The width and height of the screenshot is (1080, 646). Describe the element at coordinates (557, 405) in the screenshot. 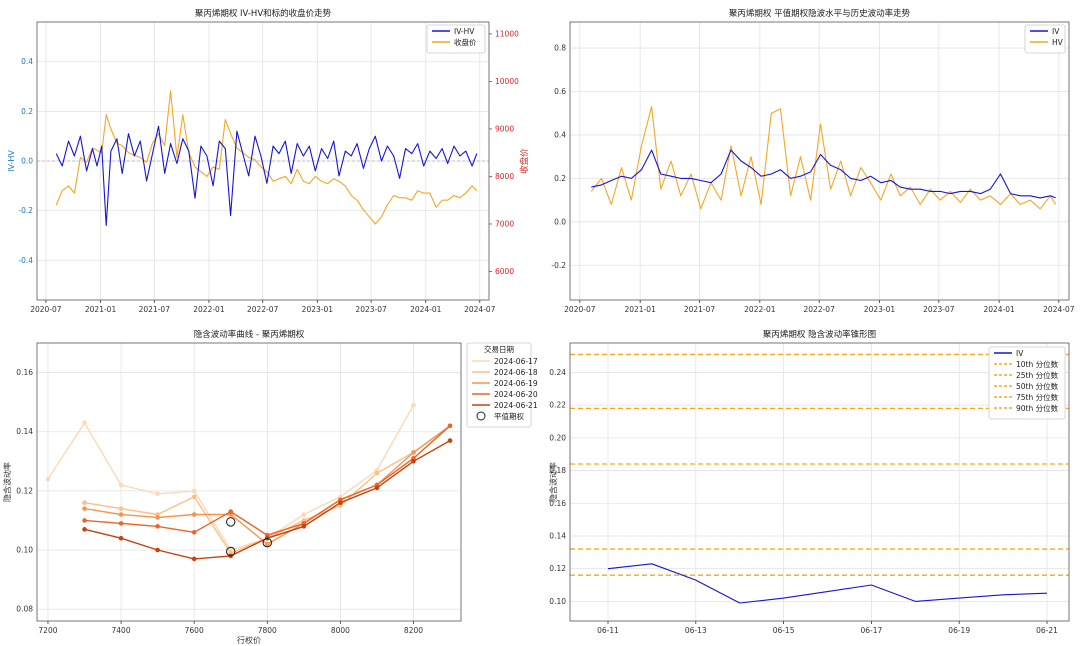

I see `c4-y-tick-label: 0.22` at that location.